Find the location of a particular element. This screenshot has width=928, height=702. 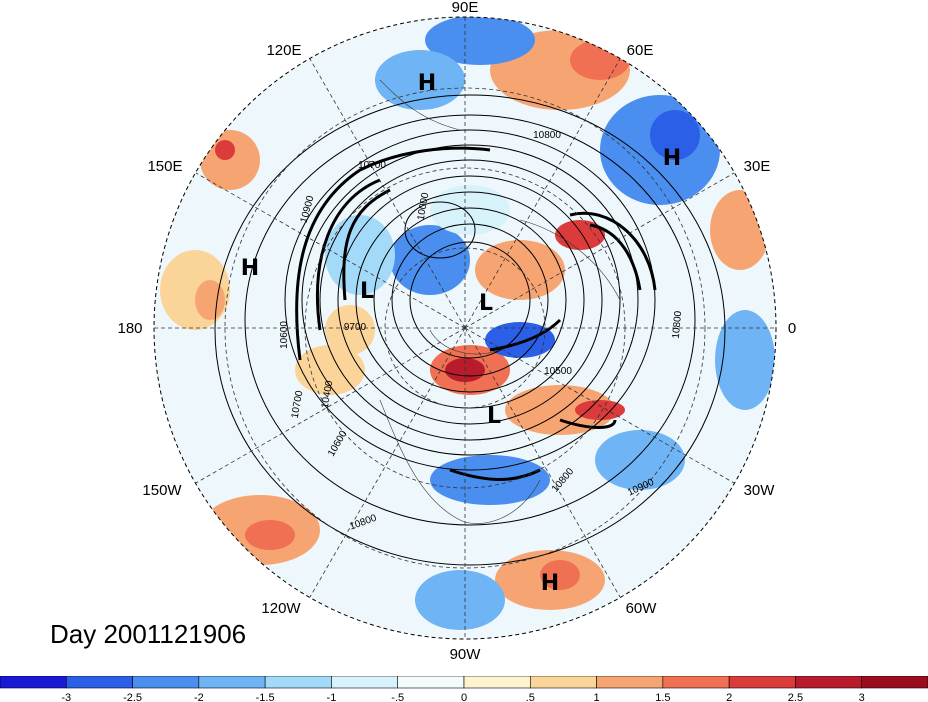

lon-label-60e: 60E is located at coordinates (640, 50).